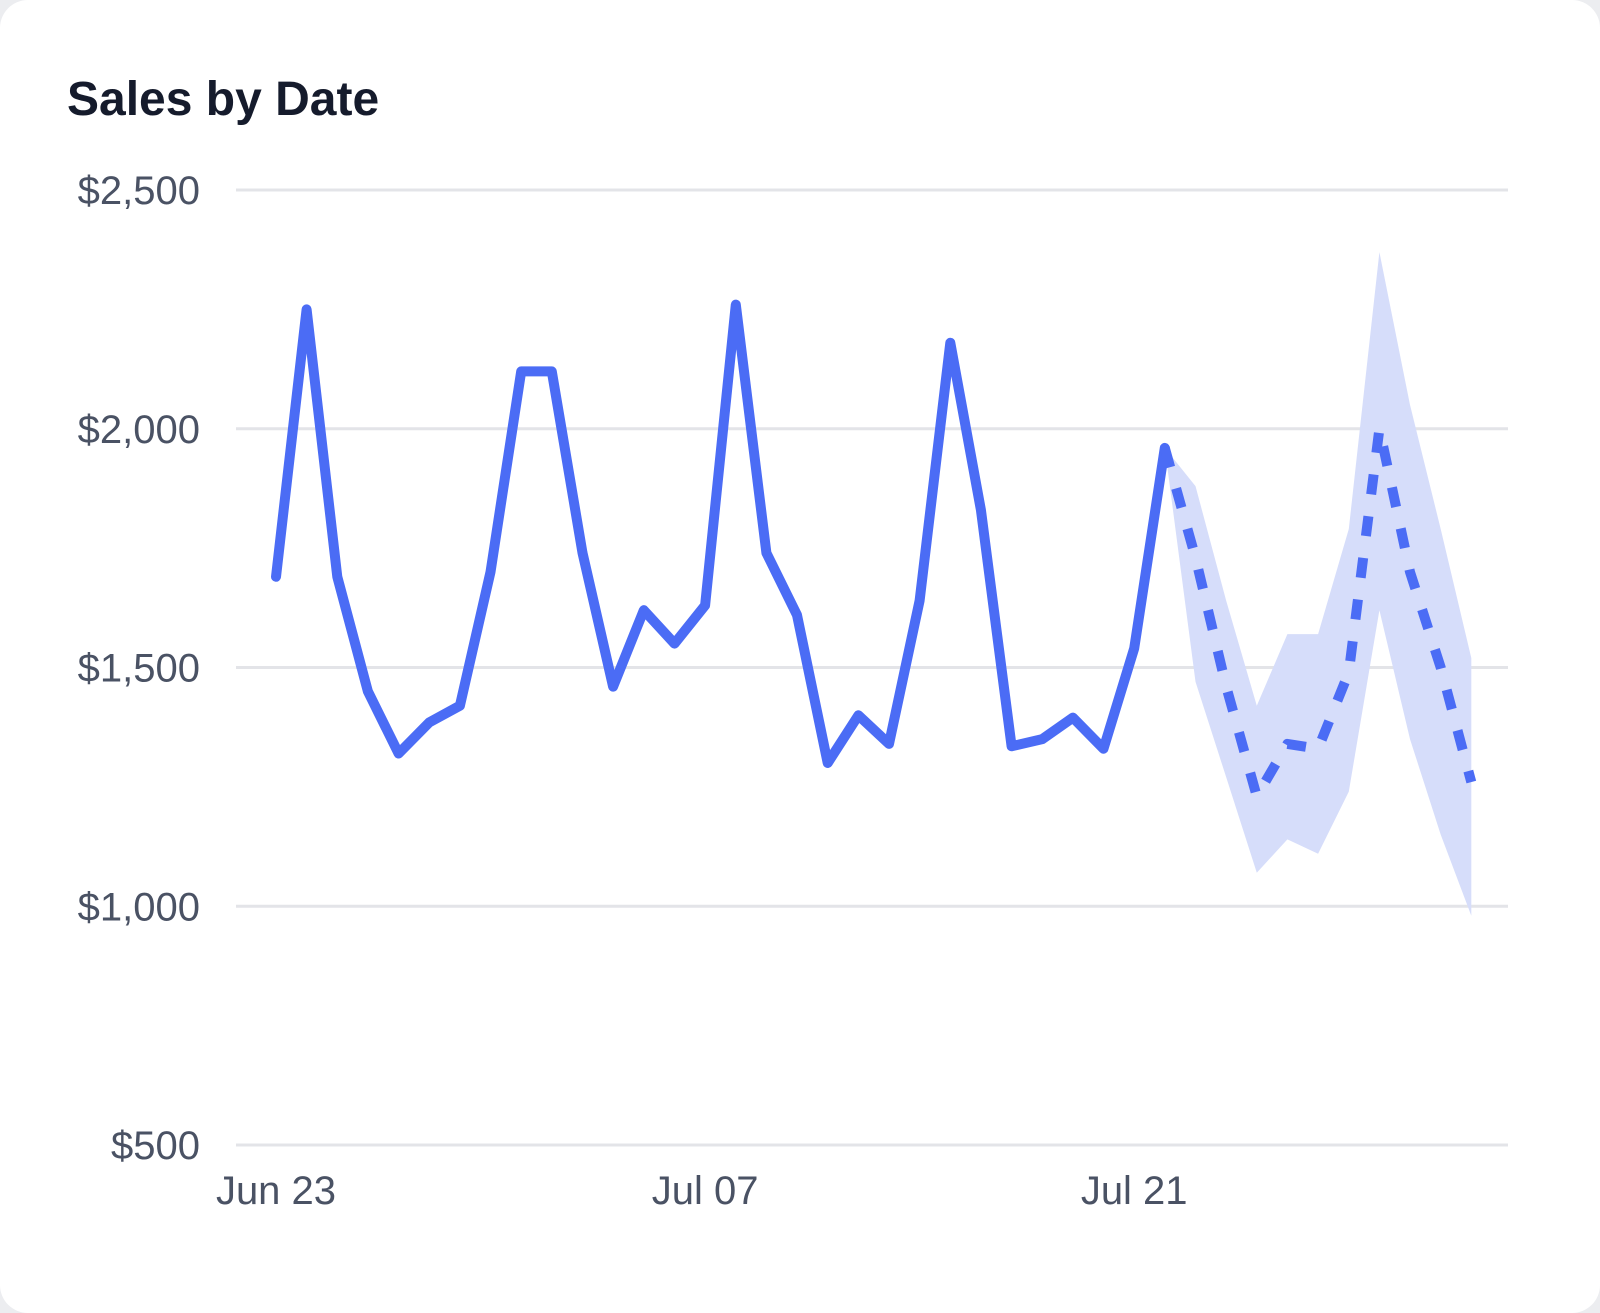 This screenshot has height=1313, width=1600. What do you see at coordinates (276, 1191) in the screenshot?
I see `x-tick-label: Jun 23` at bounding box center [276, 1191].